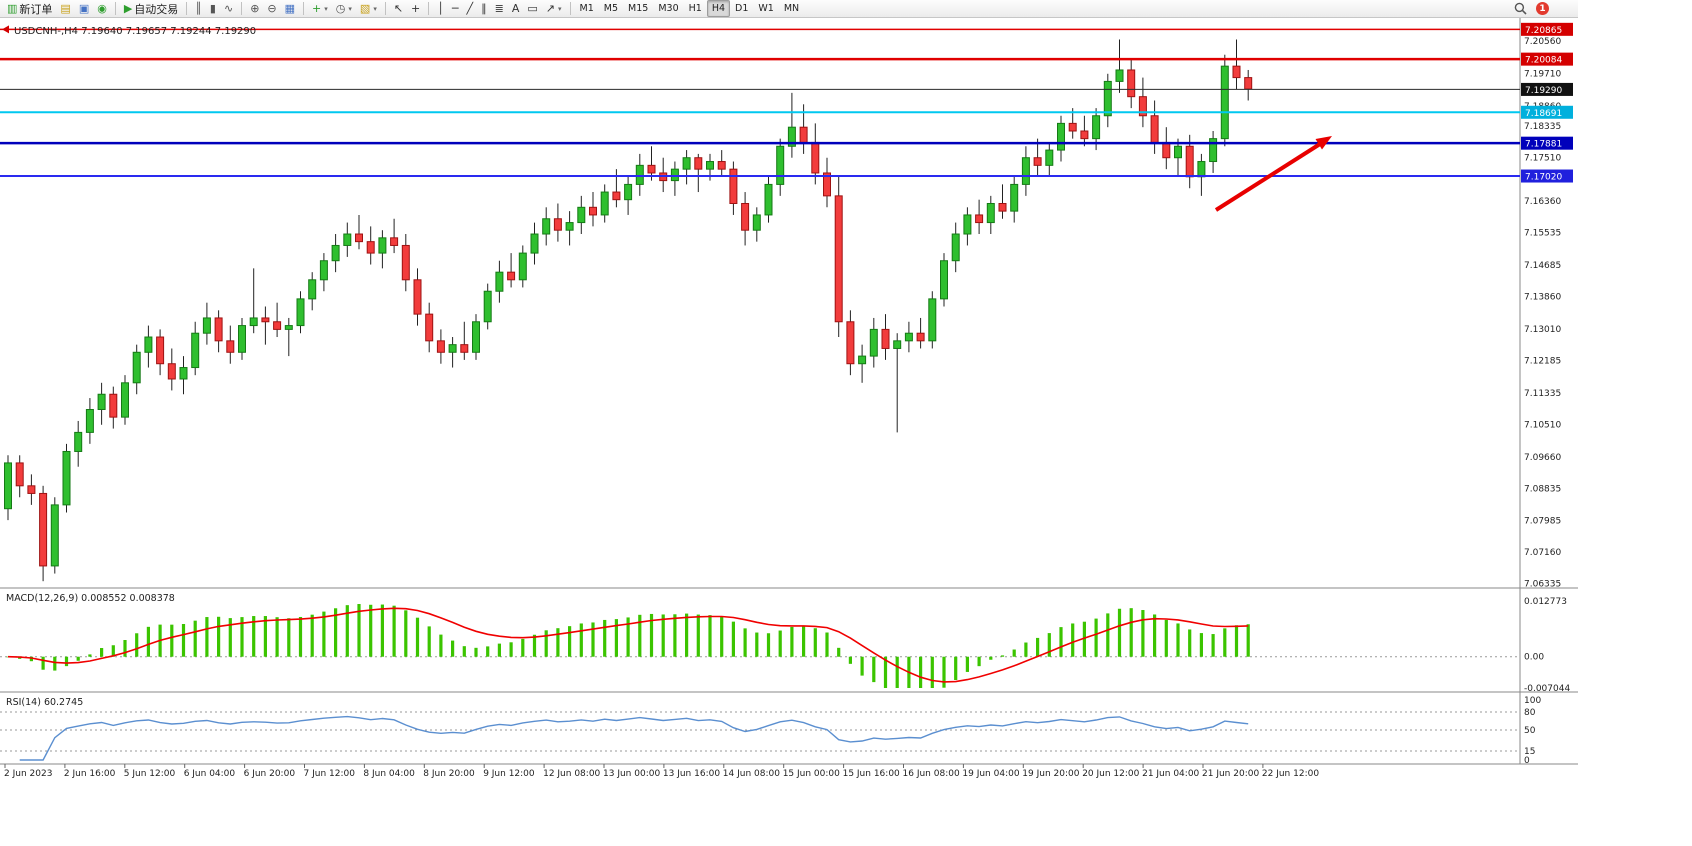 The width and height of the screenshot is (1692, 846). Describe the element at coordinates (760, 704) in the screenshot. I see `dashed-guides` at that location.